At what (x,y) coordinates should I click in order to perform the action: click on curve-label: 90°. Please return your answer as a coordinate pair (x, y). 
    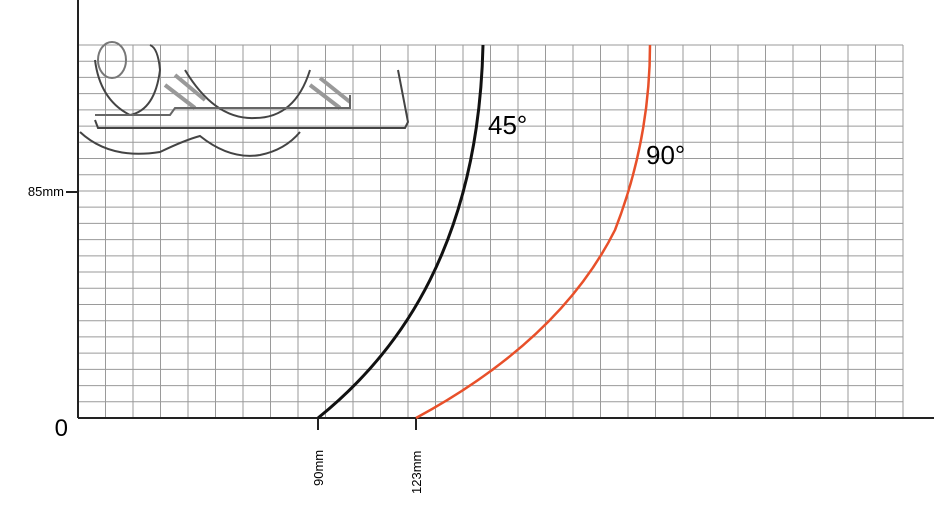
    Looking at the image, I should click on (665, 155).